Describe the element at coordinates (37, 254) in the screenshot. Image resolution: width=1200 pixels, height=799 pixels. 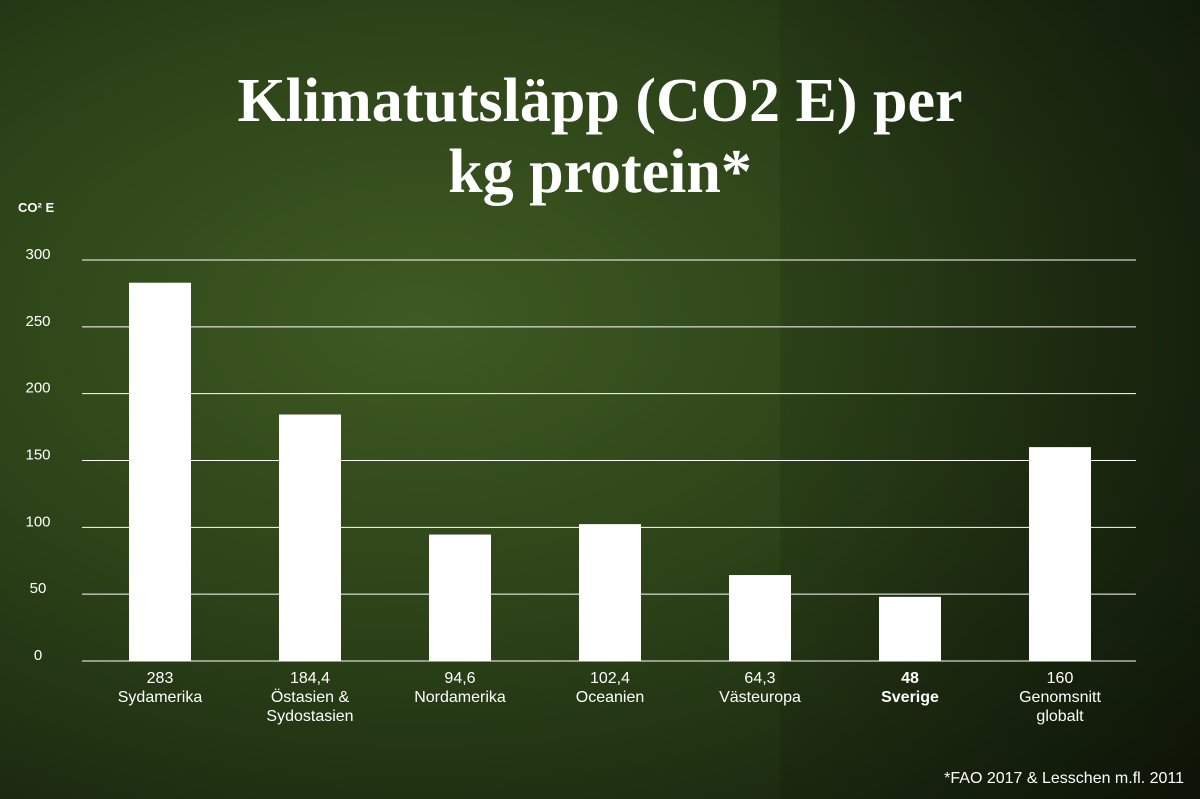
I see `y-tick-label: 300` at that location.